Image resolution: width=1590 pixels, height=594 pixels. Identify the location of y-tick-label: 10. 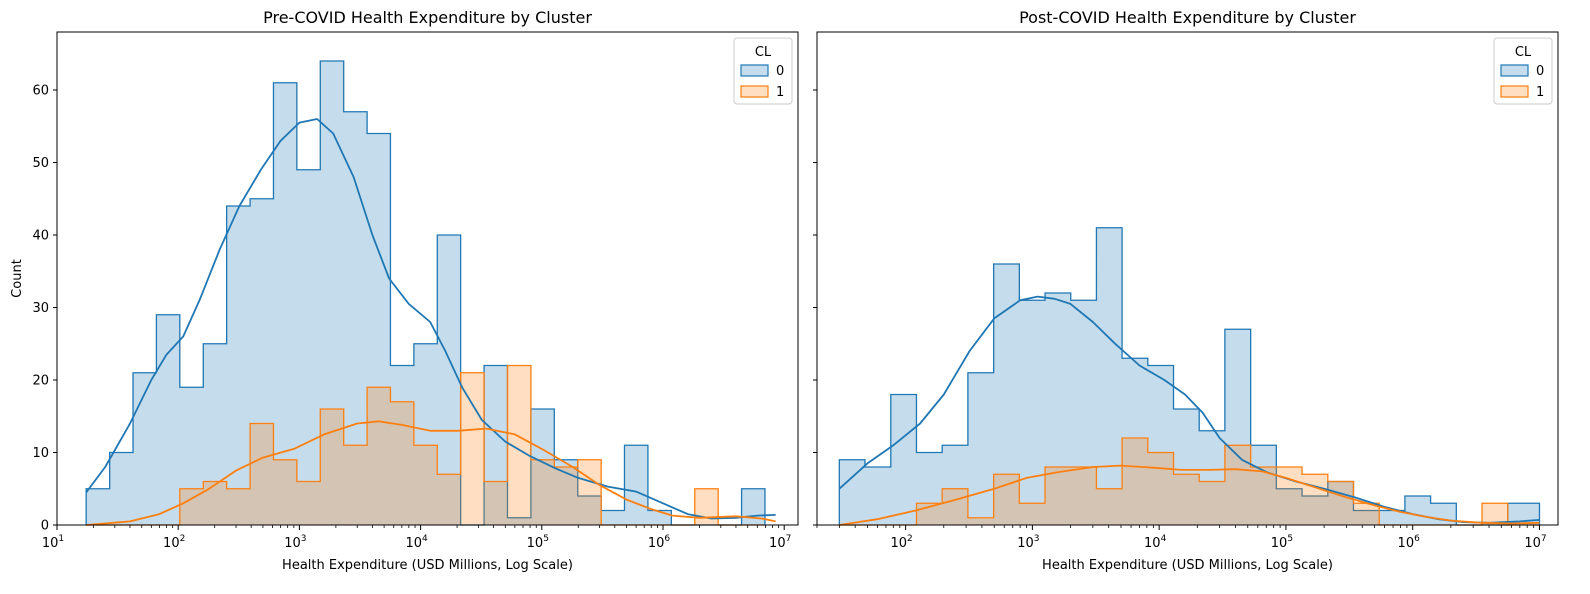
(40, 453).